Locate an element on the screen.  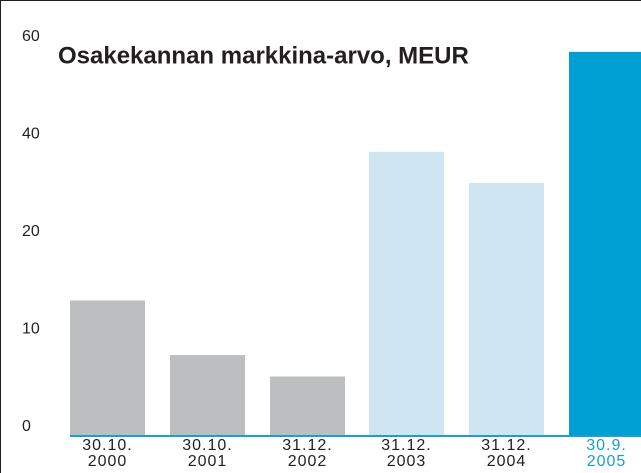
x-tick-label: 31.12. 2003 is located at coordinates (406, 453).